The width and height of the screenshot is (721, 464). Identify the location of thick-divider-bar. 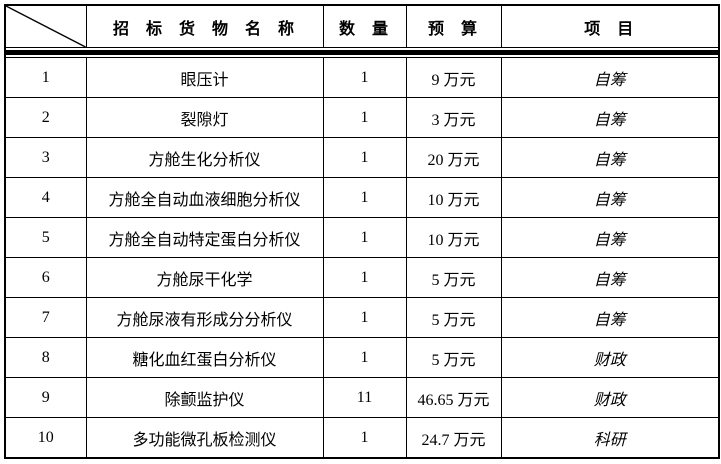
(362, 52).